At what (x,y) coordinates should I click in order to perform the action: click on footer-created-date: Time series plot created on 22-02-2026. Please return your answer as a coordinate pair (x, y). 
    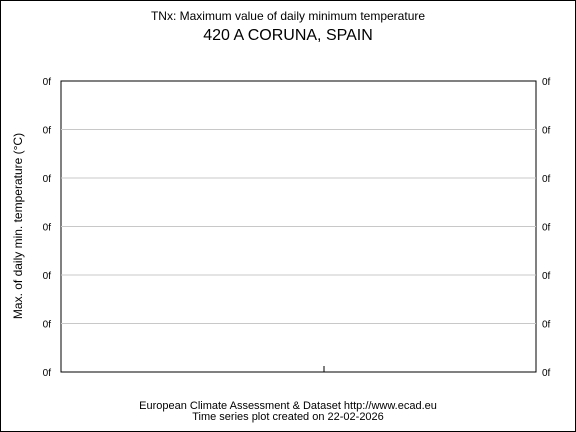
    Looking at the image, I should click on (288, 417).